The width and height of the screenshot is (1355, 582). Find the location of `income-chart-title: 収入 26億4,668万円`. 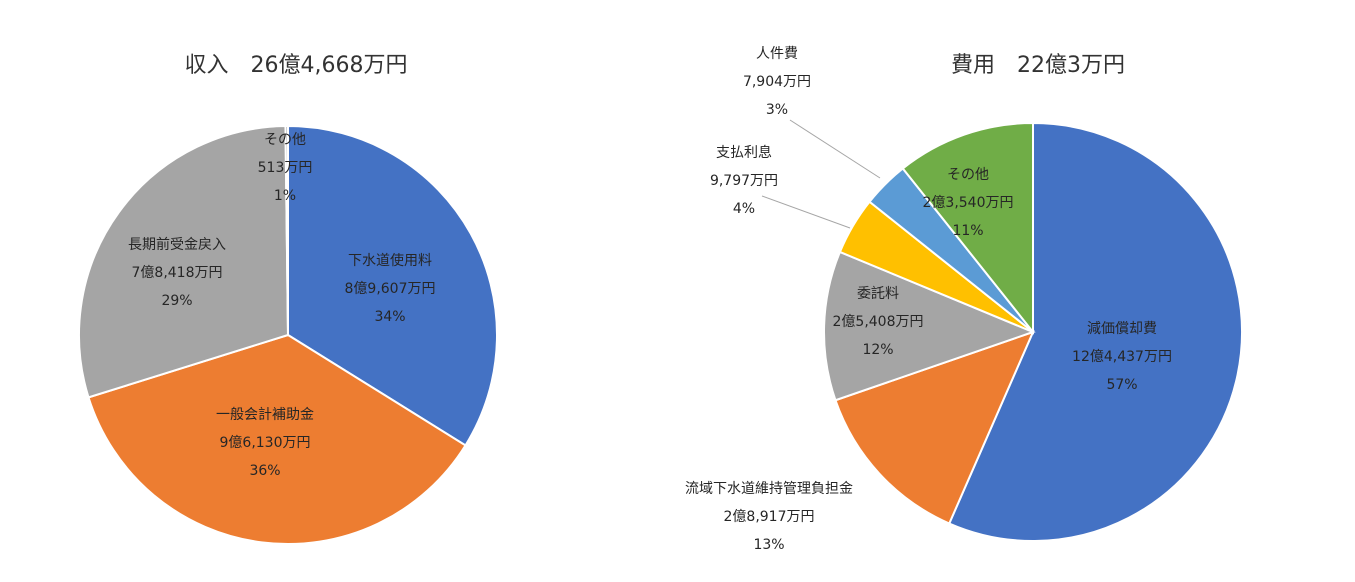

income-chart-title: 収入 26億4,668万円 is located at coordinates (296, 65).